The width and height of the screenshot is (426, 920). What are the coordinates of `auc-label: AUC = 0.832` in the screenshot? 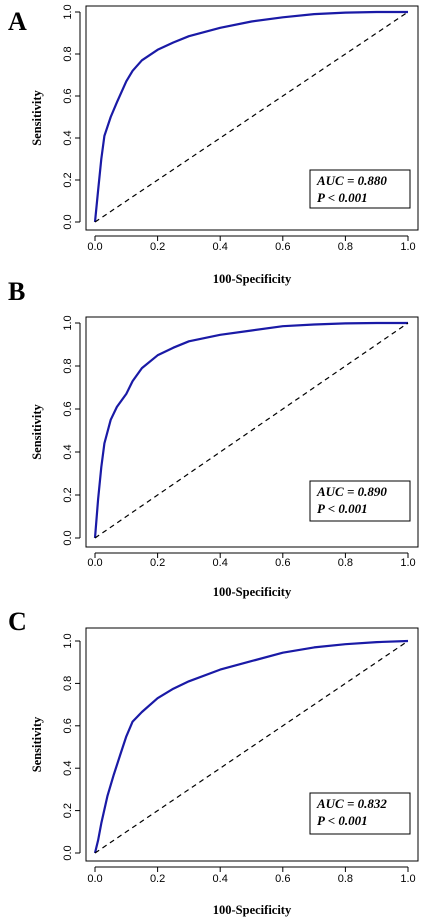 It's located at (351, 803).